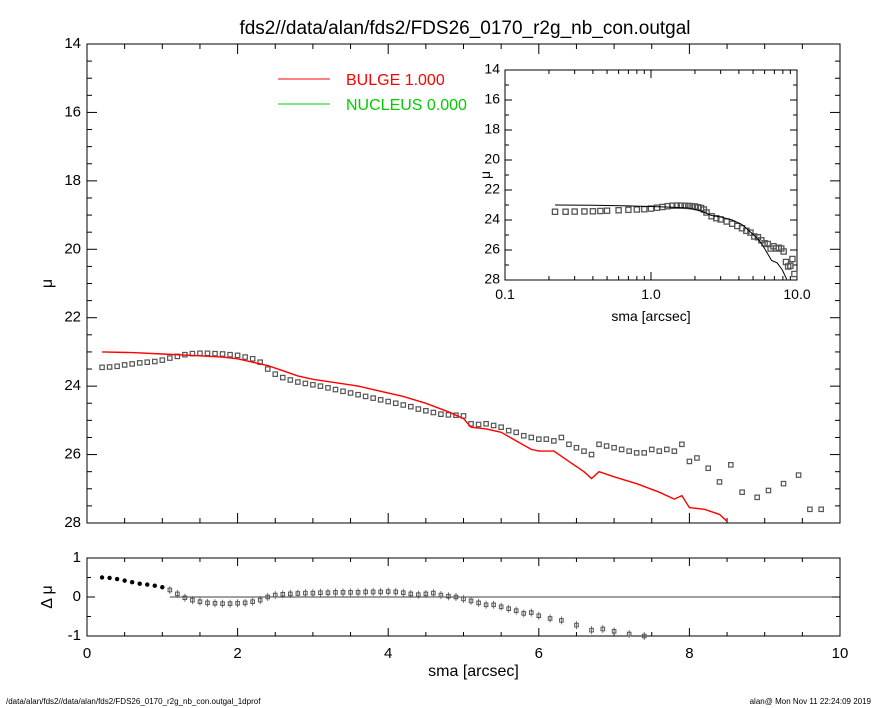 The image size is (885, 708). What do you see at coordinates (72, 180) in the screenshot?
I see `main-y-tick-label: 18` at bounding box center [72, 180].